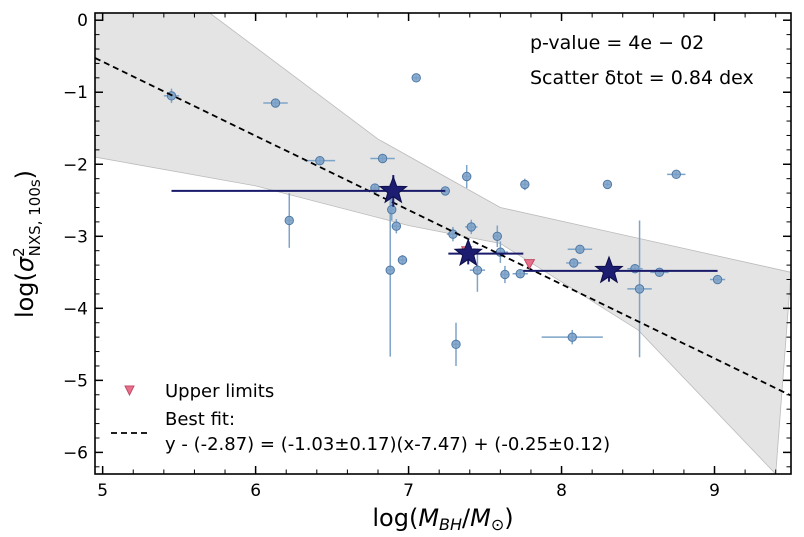 This screenshot has width=804, height=537. What do you see at coordinates (200, 419) in the screenshot?
I see `legend-best-fit-title: Best fit:` at bounding box center [200, 419].